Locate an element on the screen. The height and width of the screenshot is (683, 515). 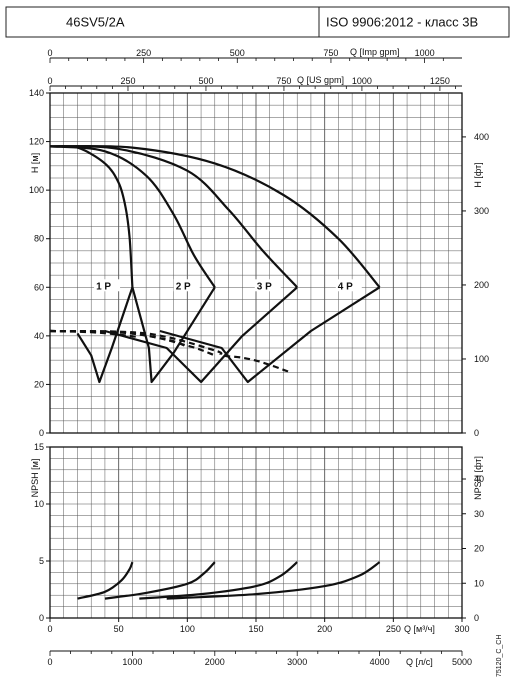
bottom-axis-tick-label: 300 is located at coordinates (461, 629).